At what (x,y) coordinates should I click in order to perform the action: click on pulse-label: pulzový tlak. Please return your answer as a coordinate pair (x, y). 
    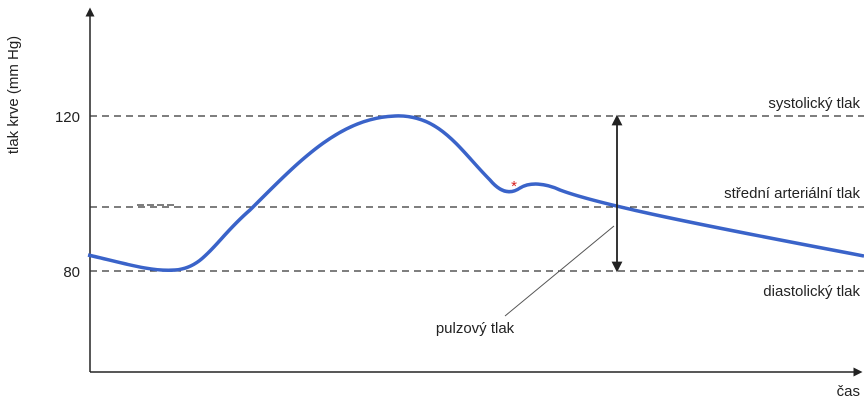
    Looking at the image, I should click on (475, 328).